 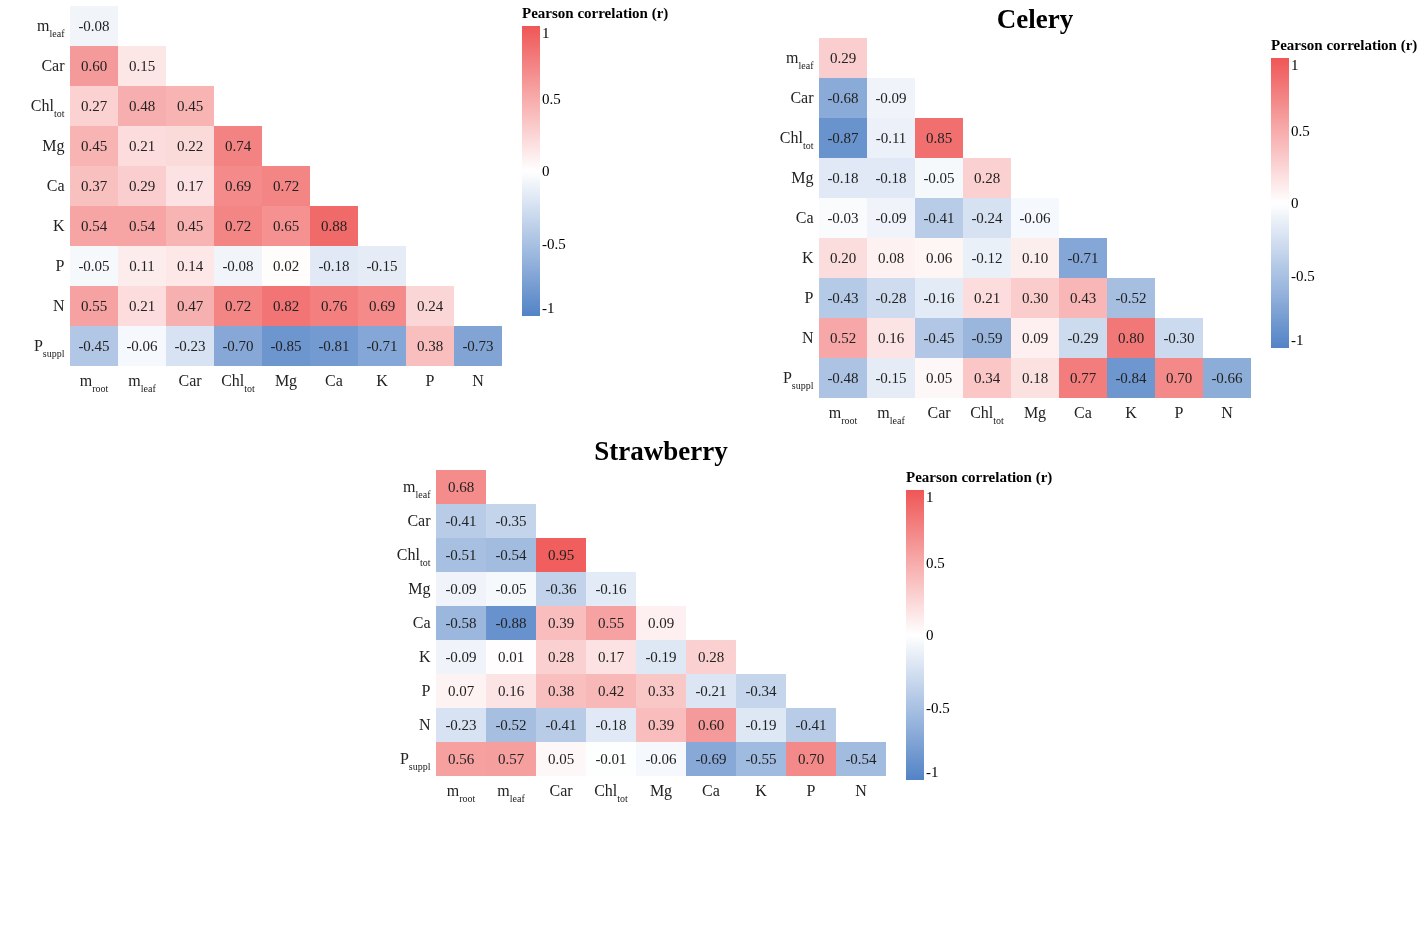 What do you see at coordinates (987, 218) in the screenshot?
I see `data-label: -0.24` at bounding box center [987, 218].